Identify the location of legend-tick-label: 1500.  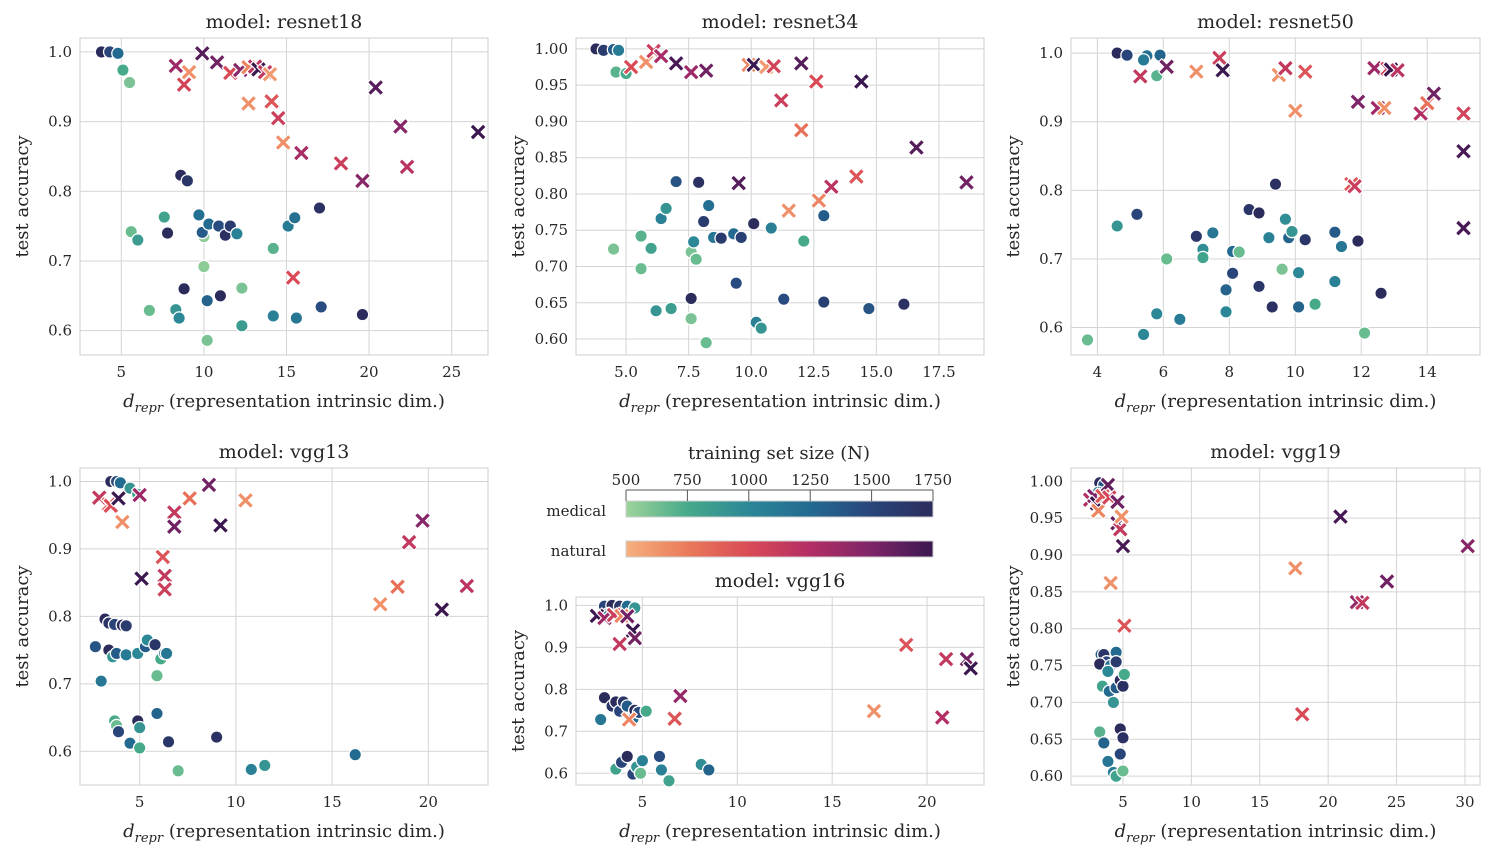
(872, 480).